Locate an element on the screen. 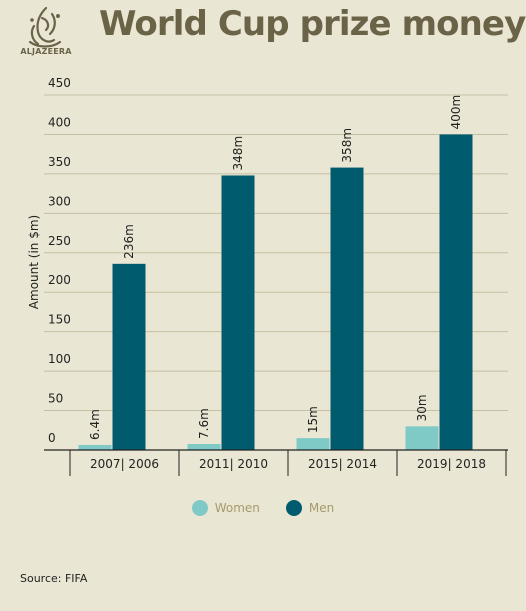 The image size is (526, 611). legend-item-women: Women is located at coordinates (225, 508).